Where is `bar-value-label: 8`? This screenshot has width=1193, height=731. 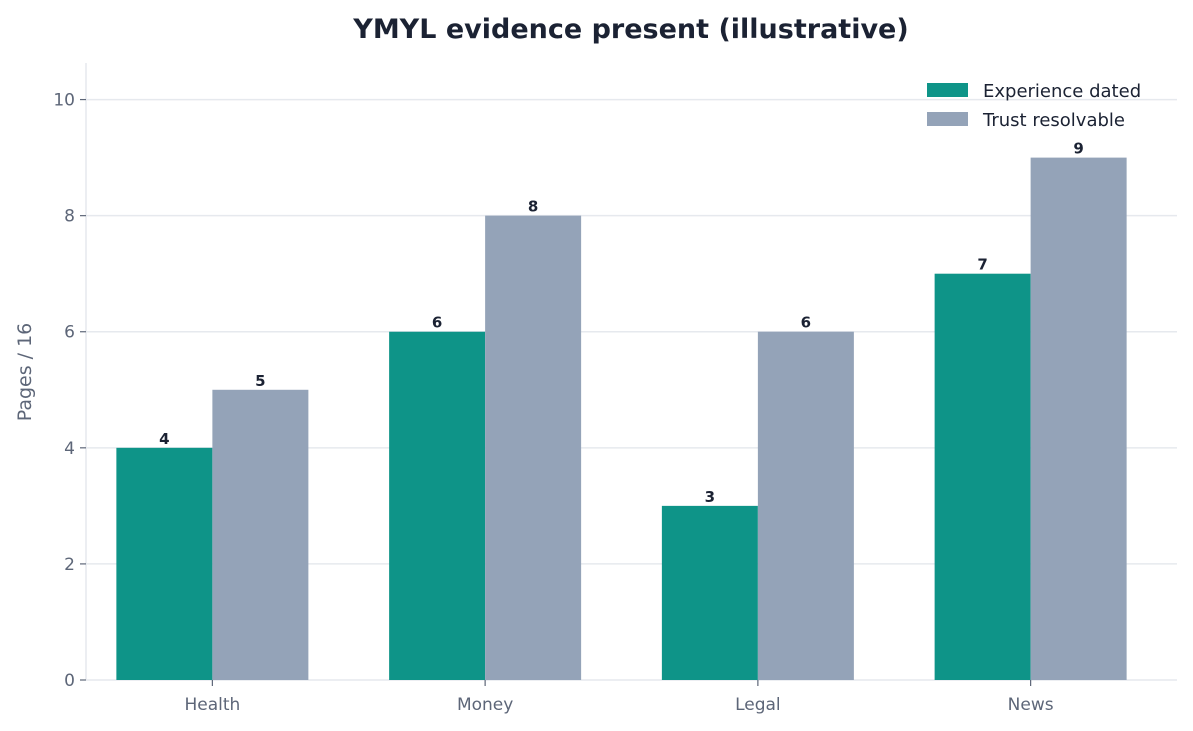
bar-value-label: 8 is located at coordinates (533, 207).